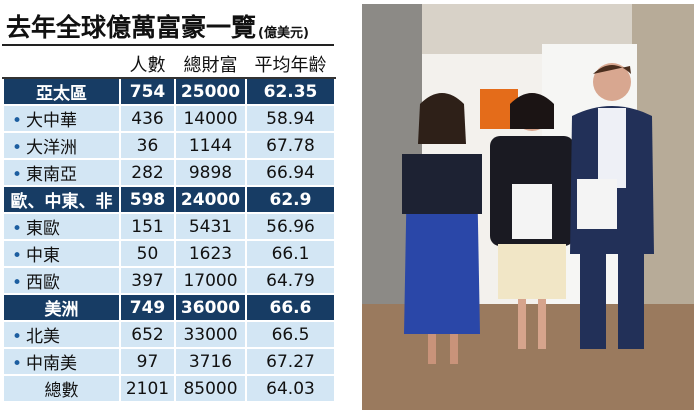 This screenshot has height=414, width=694. Describe the element at coordinates (147, 172) in the screenshot. I see `cell: 282` at that location.